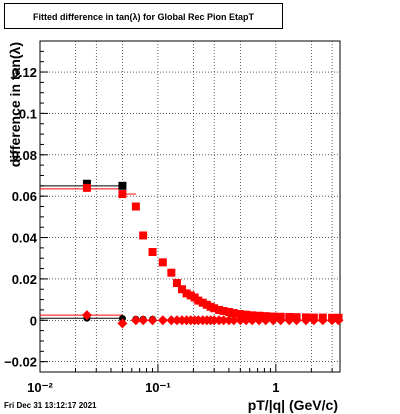 The width and height of the screenshot is (400, 414). What do you see at coordinates (28, 113) in the screenshot?
I see `y-tick-label: 0.1` at bounding box center [28, 113].